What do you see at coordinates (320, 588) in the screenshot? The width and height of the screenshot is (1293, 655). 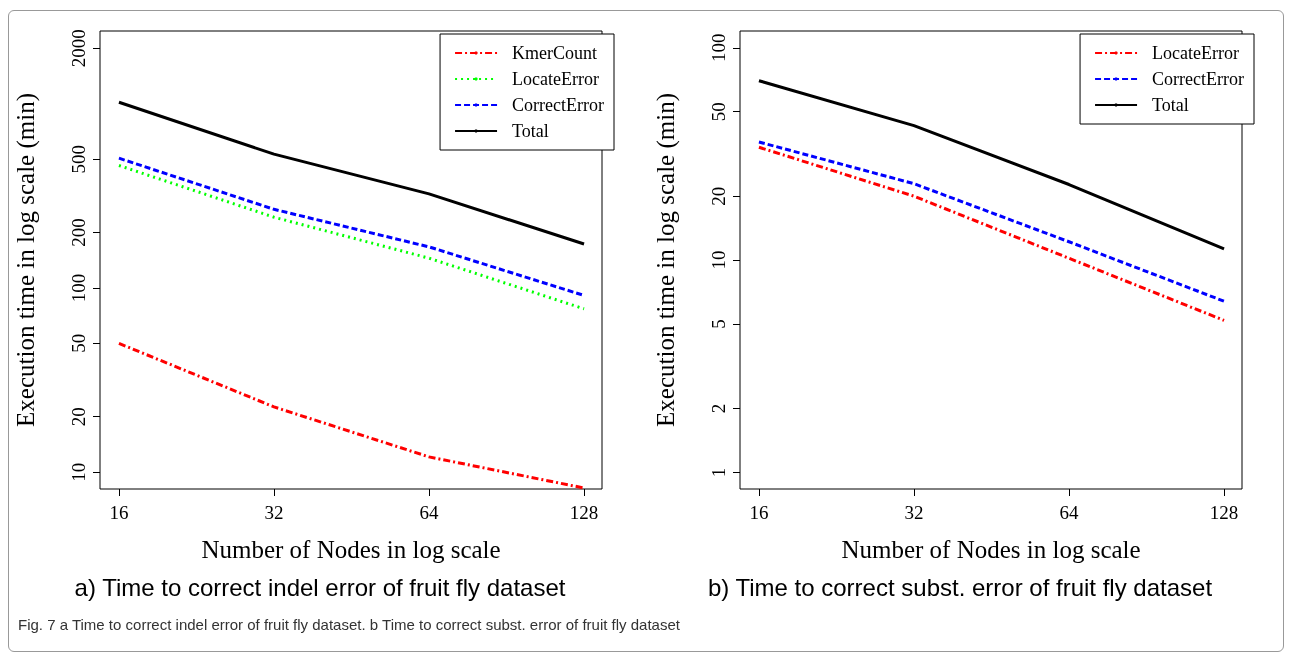 I see `text: a) Time to correct indel error of fruit fly dataset` at bounding box center [320, 588].